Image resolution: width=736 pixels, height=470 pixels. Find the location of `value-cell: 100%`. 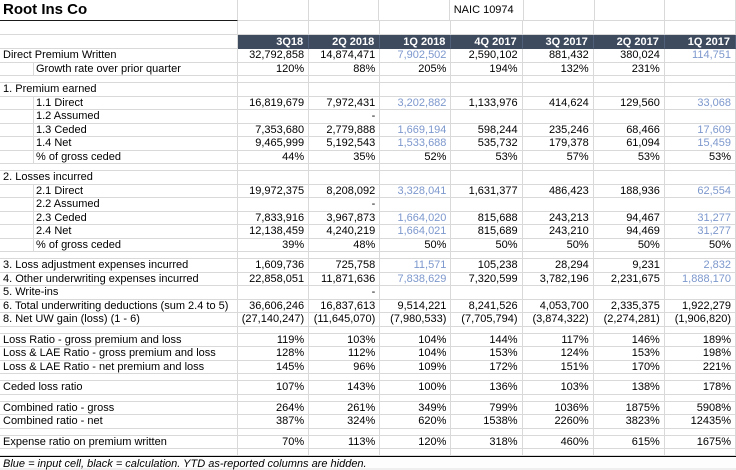

value-cell: 100% is located at coordinates (416, 388).